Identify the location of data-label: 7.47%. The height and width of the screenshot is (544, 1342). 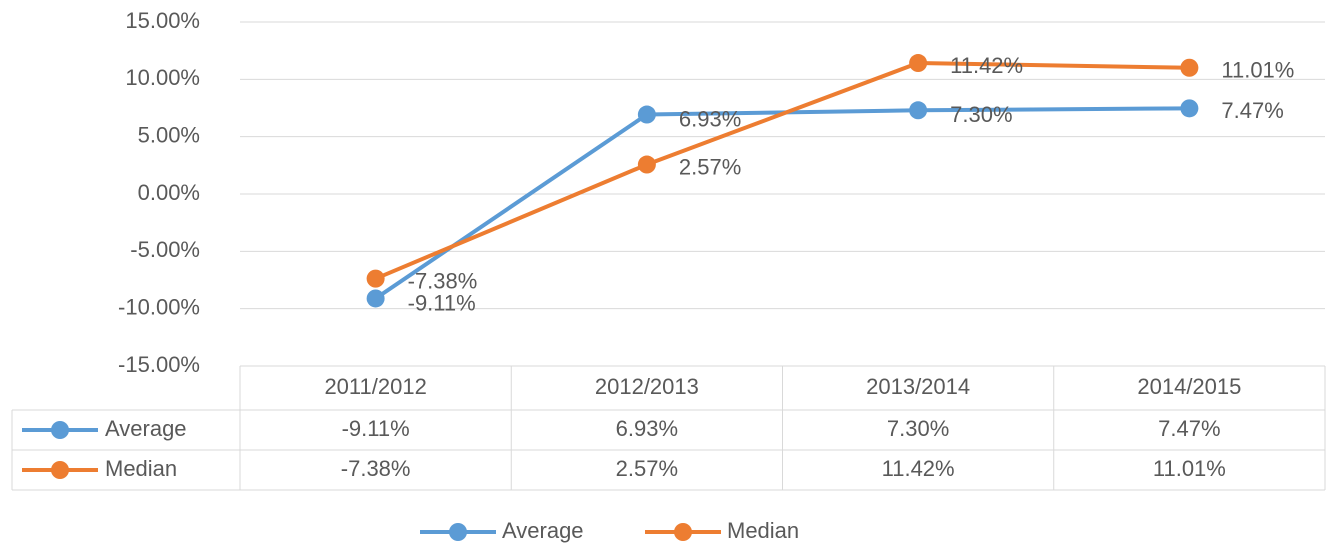
(1252, 110).